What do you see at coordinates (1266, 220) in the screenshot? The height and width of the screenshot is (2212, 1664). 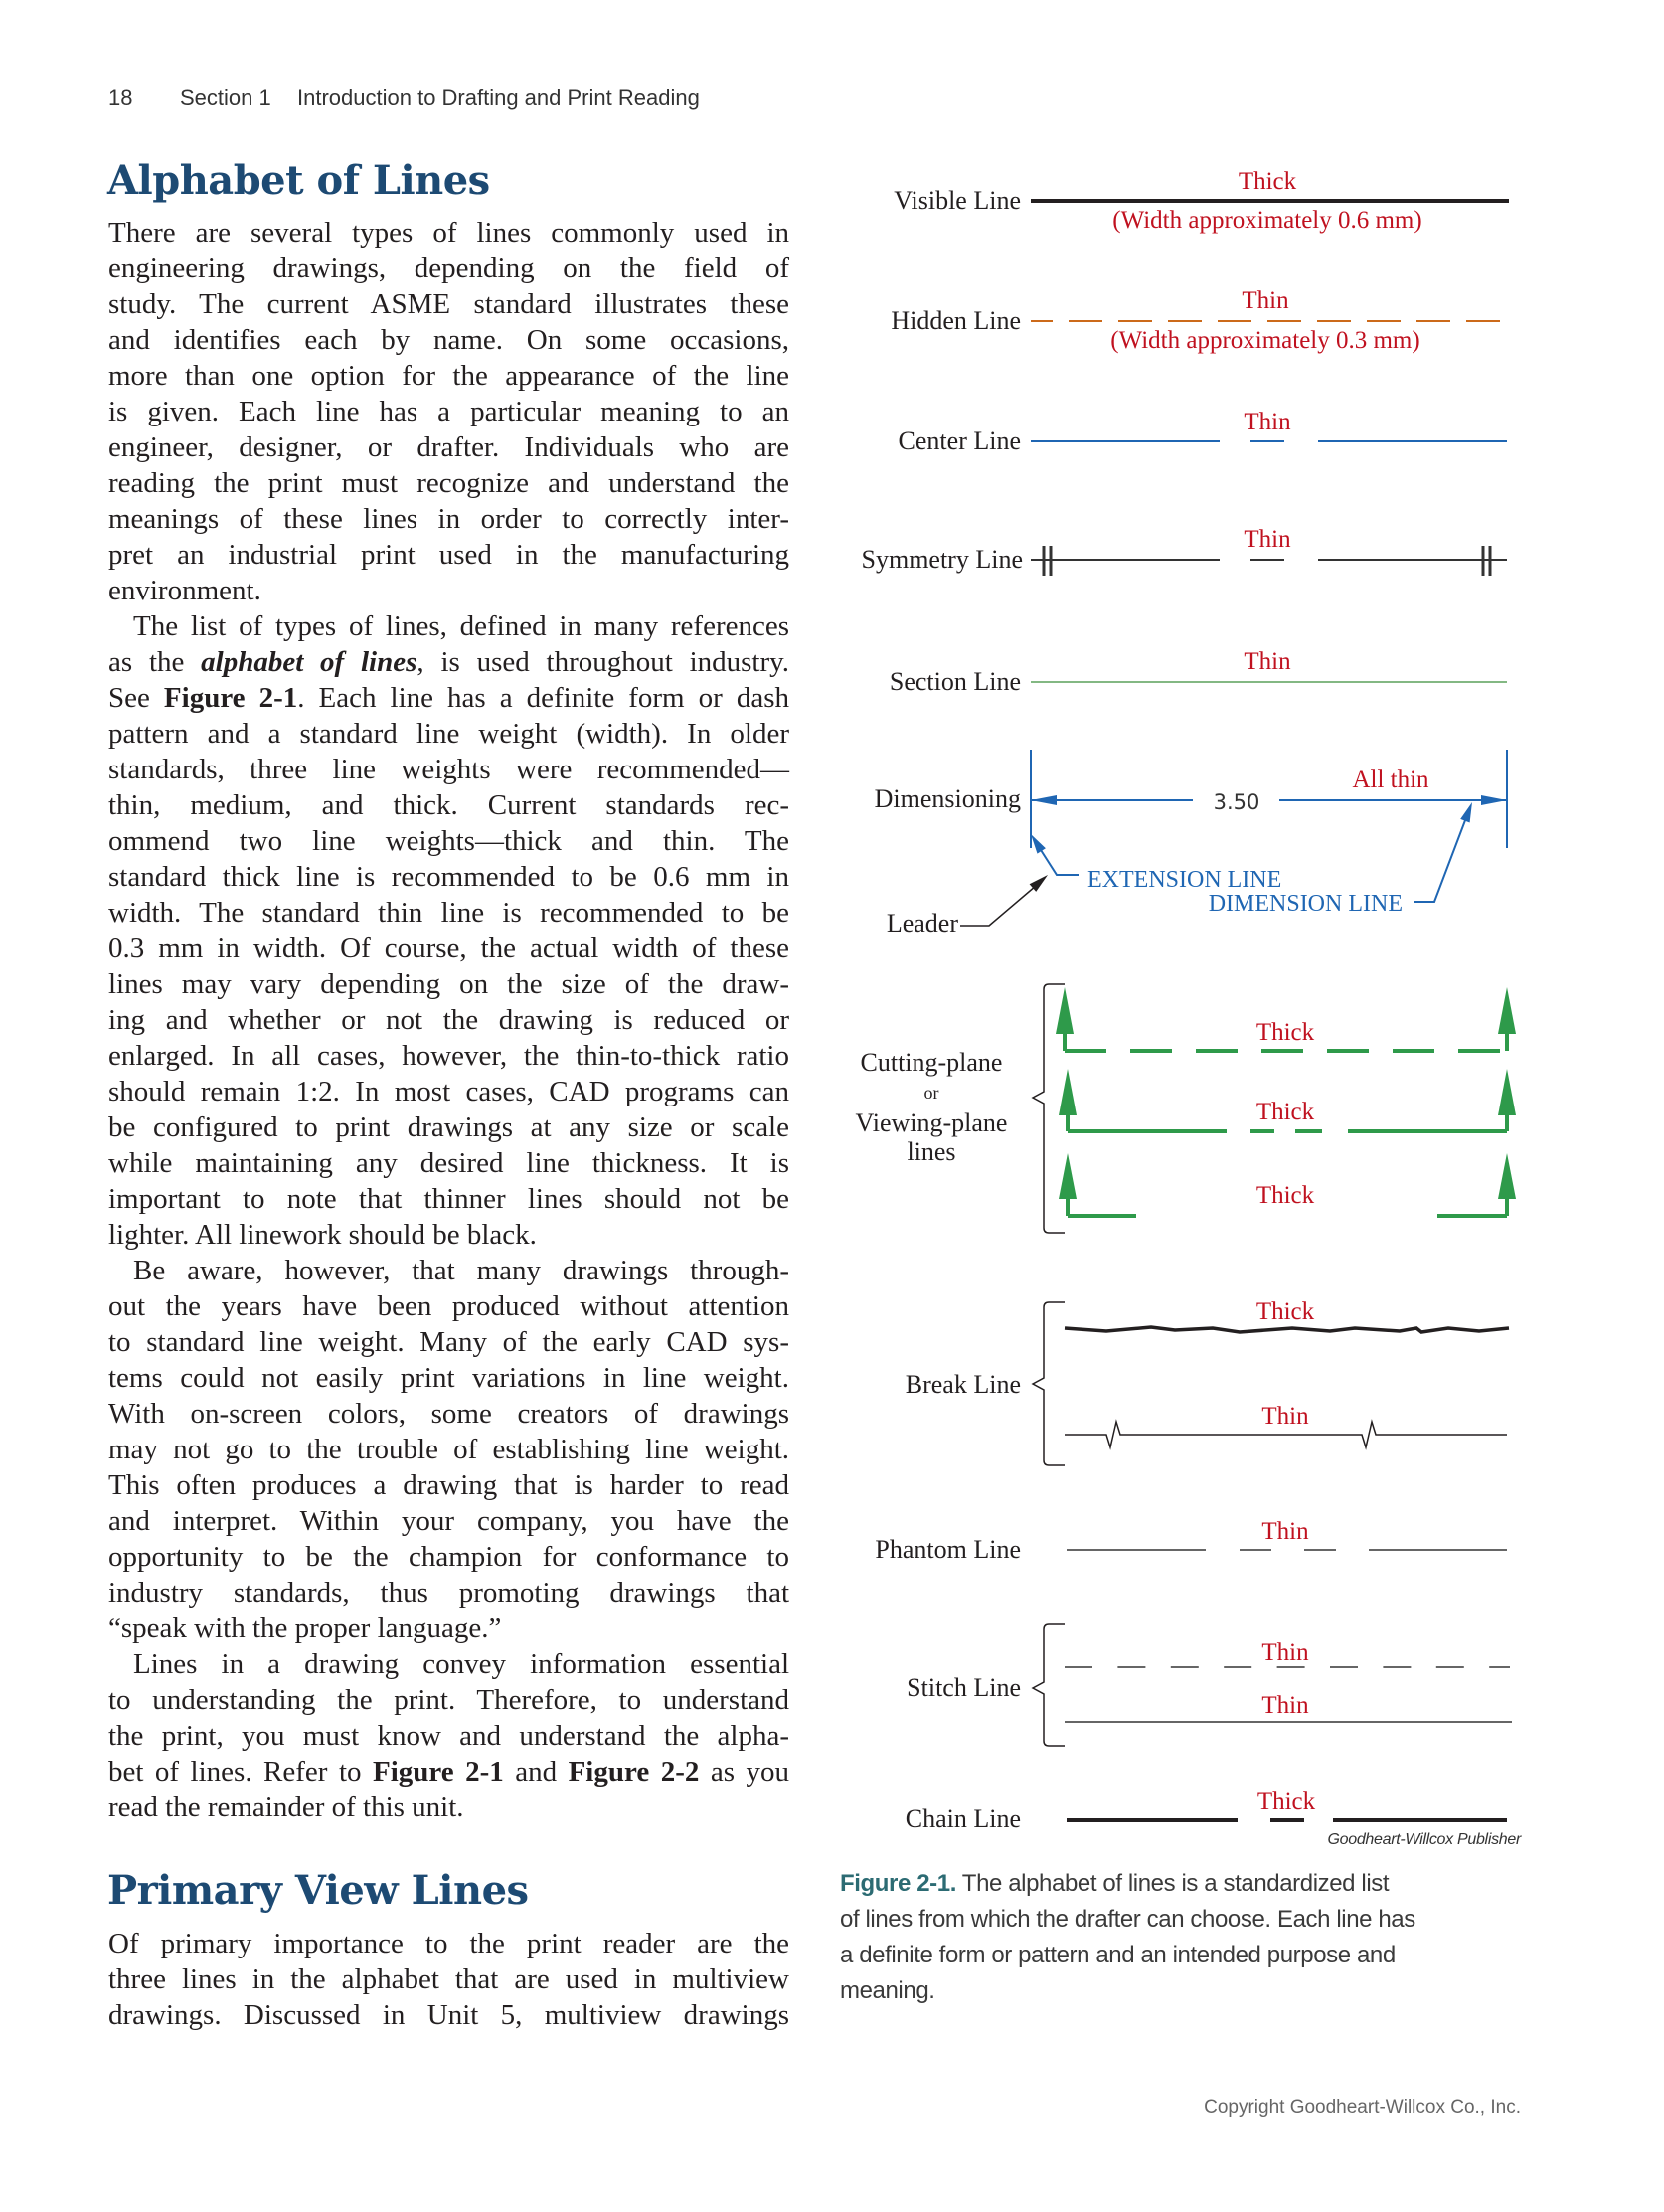 I see `visible-line-note: (Width approximately 0.6 mm)` at bounding box center [1266, 220].